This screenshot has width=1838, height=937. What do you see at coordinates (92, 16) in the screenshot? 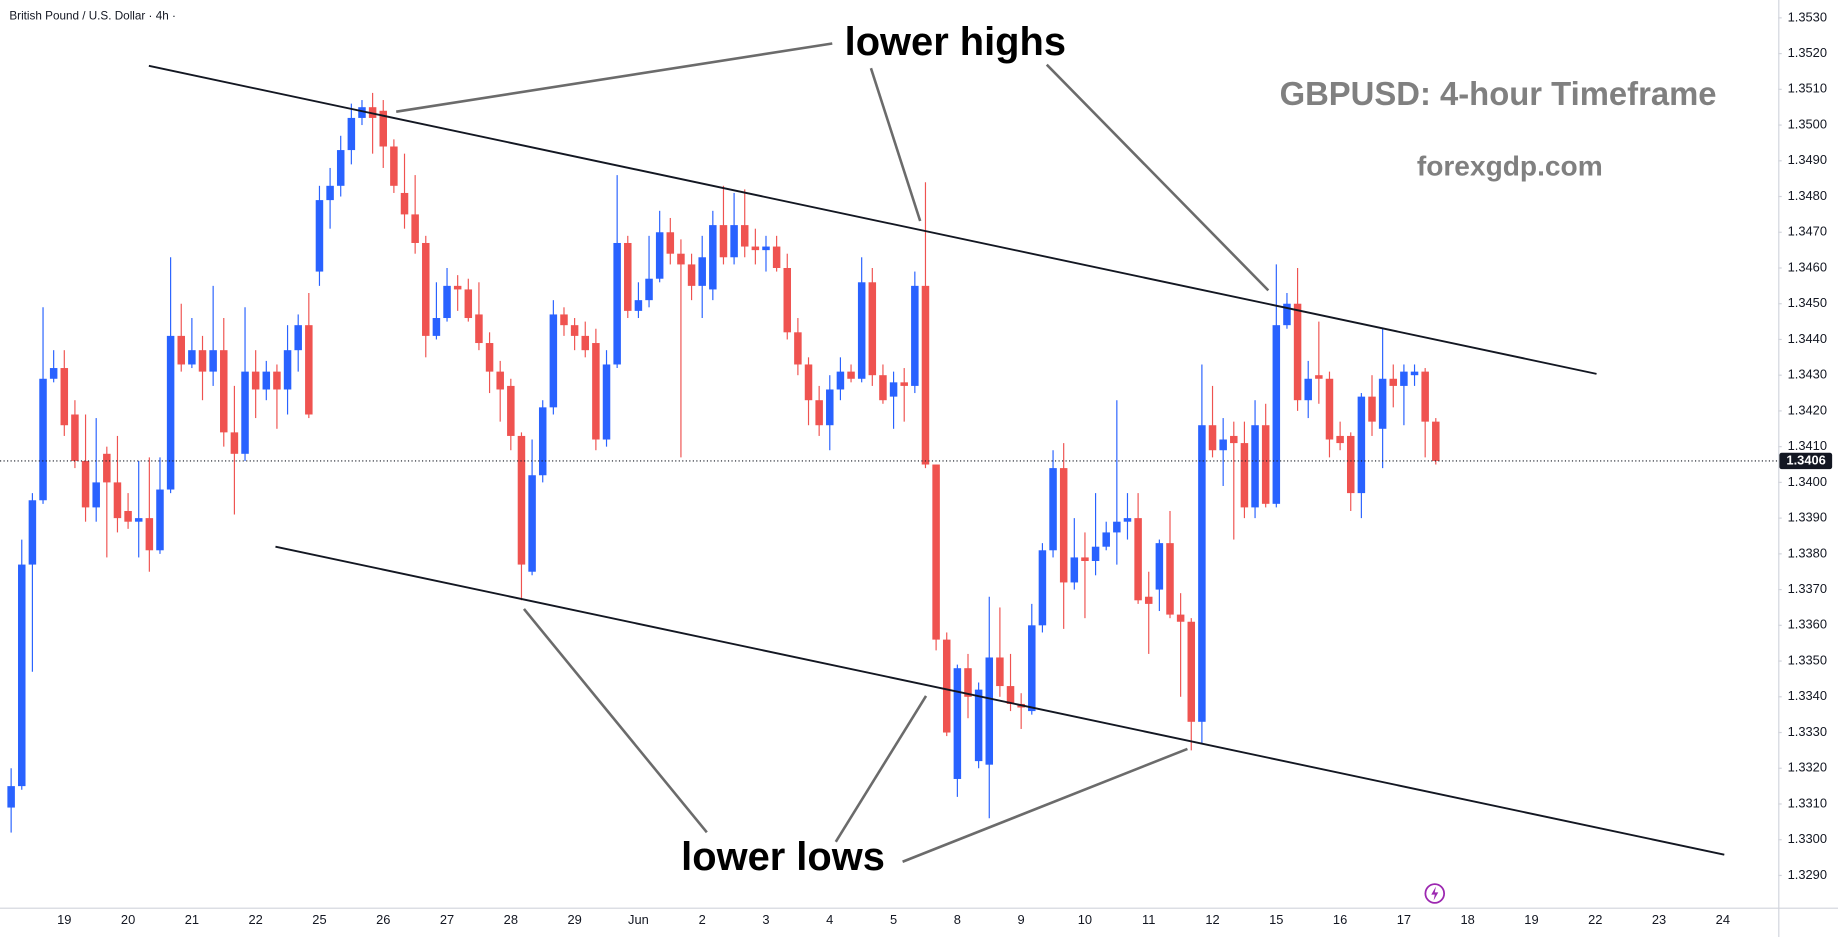
I see `symbol-title: British Pound / U.S. Dollar · 4h ·` at bounding box center [92, 16].